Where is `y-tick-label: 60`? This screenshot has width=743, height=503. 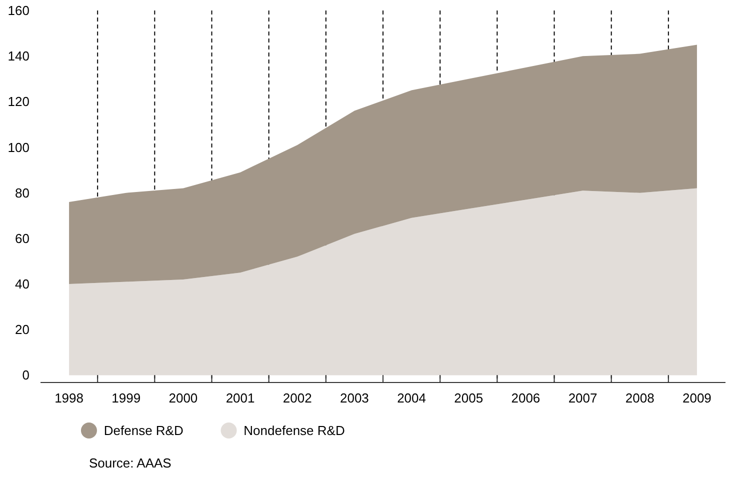
y-tick-label: 60 is located at coordinates (22, 238).